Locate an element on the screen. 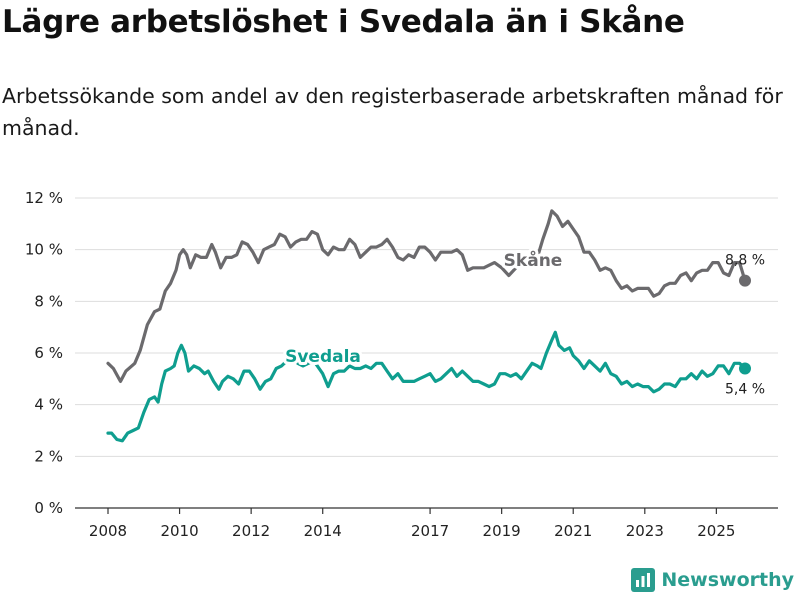  chart-title: Lägre arbetslöshet i Svedala än i Skåne is located at coordinates (343, 22).